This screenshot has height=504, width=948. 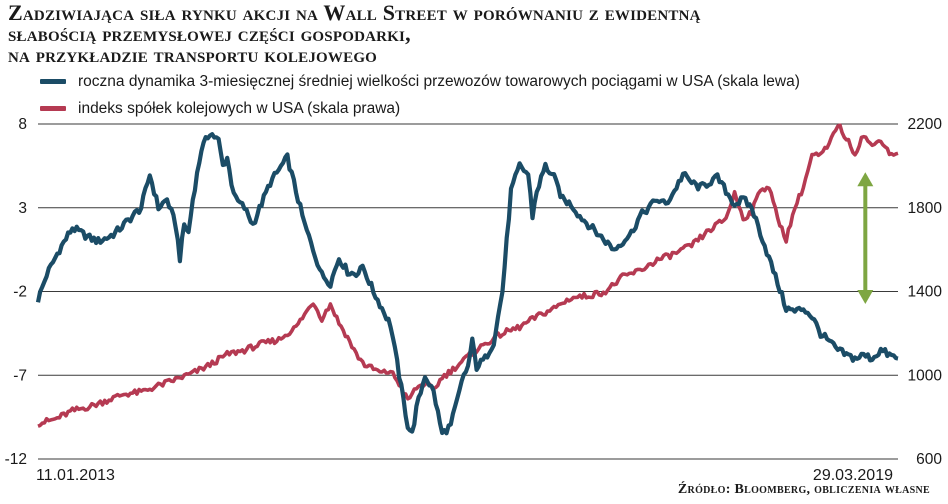 I want to click on left-axis-tick-label: -7, so click(x=20, y=375).